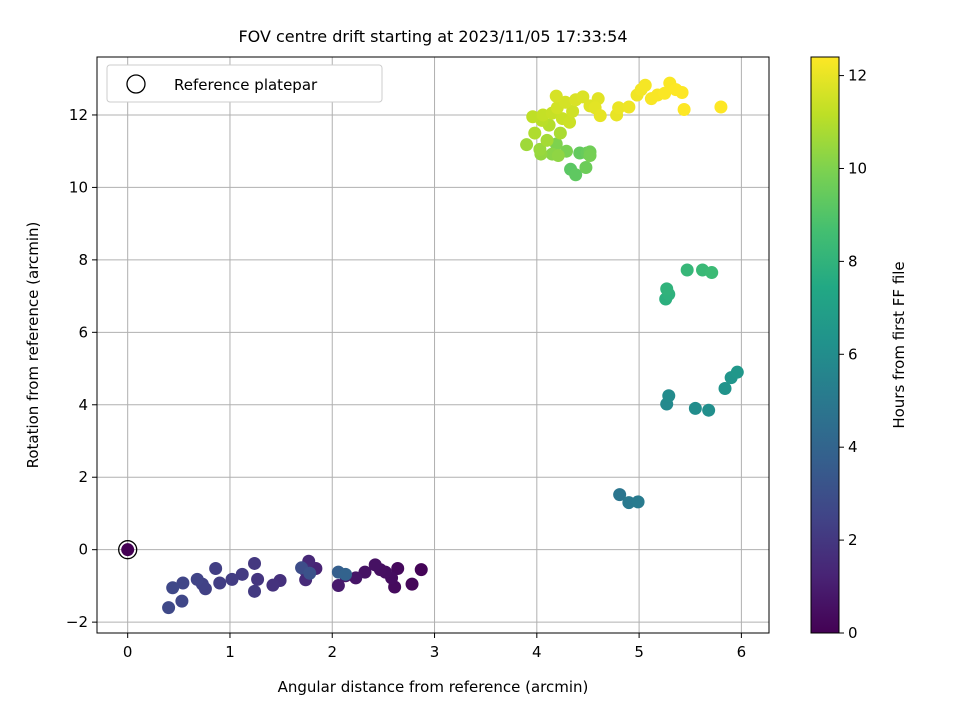 The width and height of the screenshot is (960, 720). Describe the element at coordinates (136, 84) in the screenshot. I see `legend-reference-marker` at that location.